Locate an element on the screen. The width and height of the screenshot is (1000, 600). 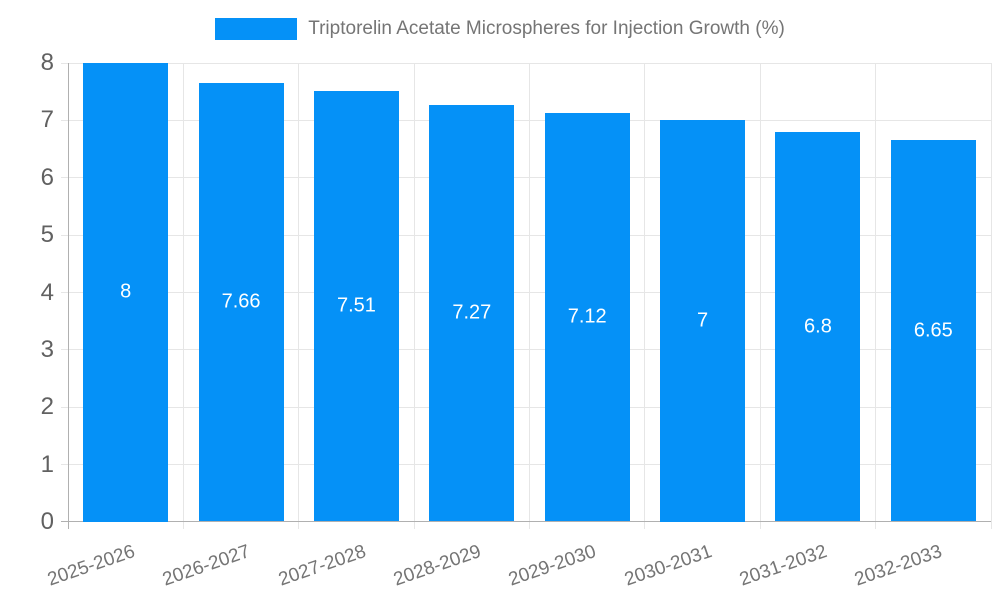
x-tick-label: 2025-2026 is located at coordinates (91, 566).